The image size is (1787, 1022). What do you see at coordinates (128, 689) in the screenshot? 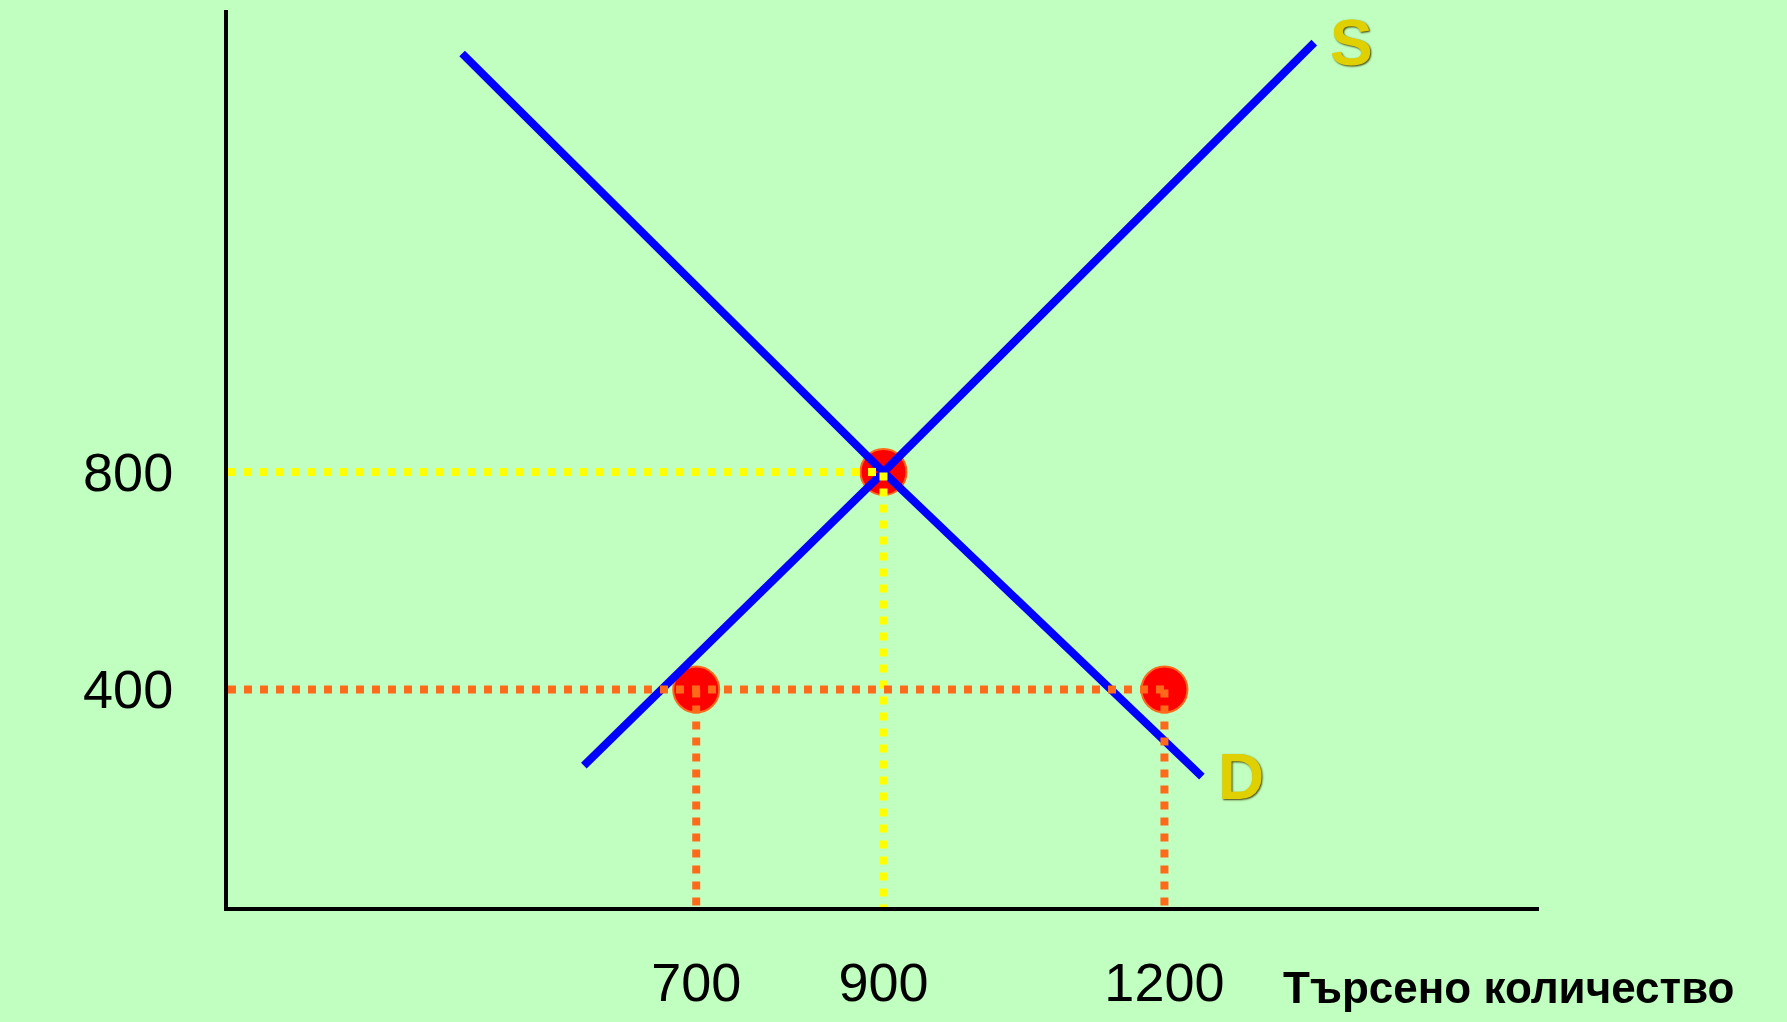
I see `y-tick-label: 400` at bounding box center [128, 689].